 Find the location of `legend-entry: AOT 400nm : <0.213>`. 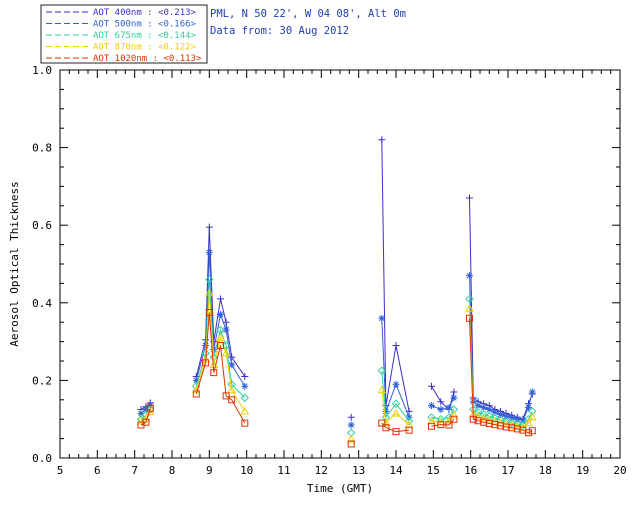

legend-entry: AOT 400nm : <0.213> is located at coordinates (121, 13).